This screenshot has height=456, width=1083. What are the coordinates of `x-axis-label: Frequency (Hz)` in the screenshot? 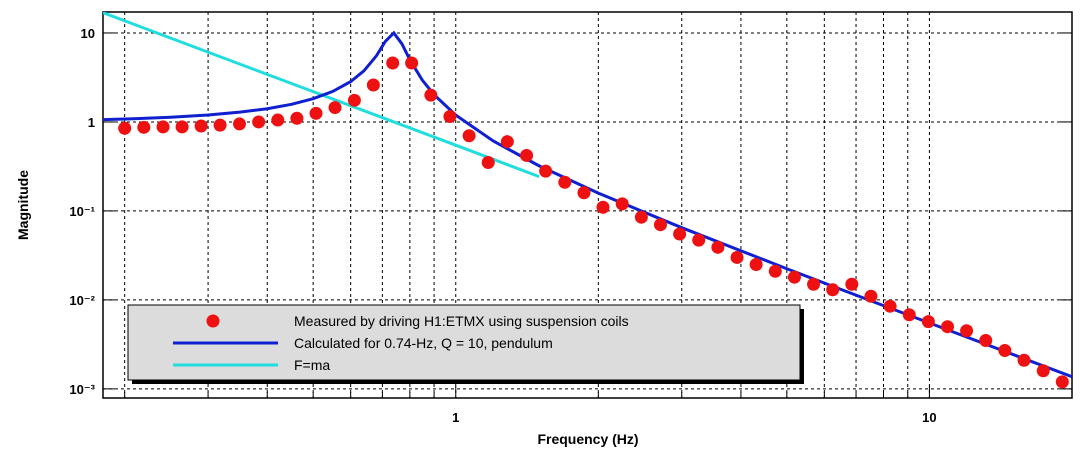 It's located at (587, 439).